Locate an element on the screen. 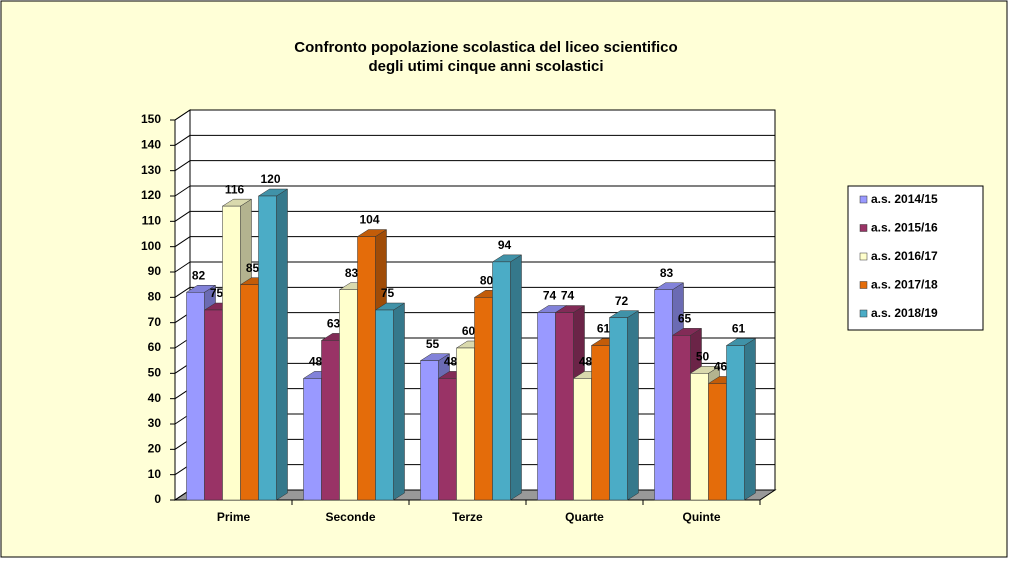 The image size is (1009, 564). value-label: 120 is located at coordinates (270, 179).